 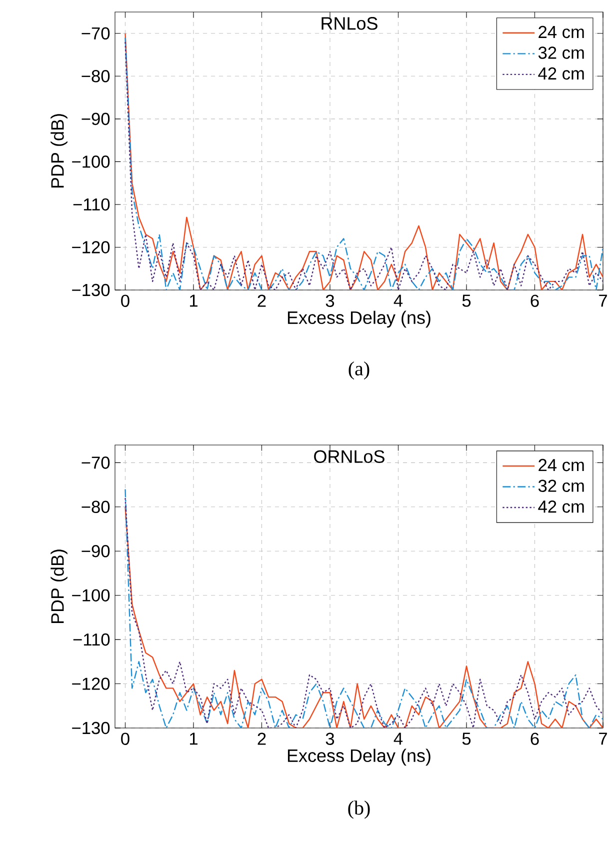 I want to click on text: (b), so click(x=359, y=809).